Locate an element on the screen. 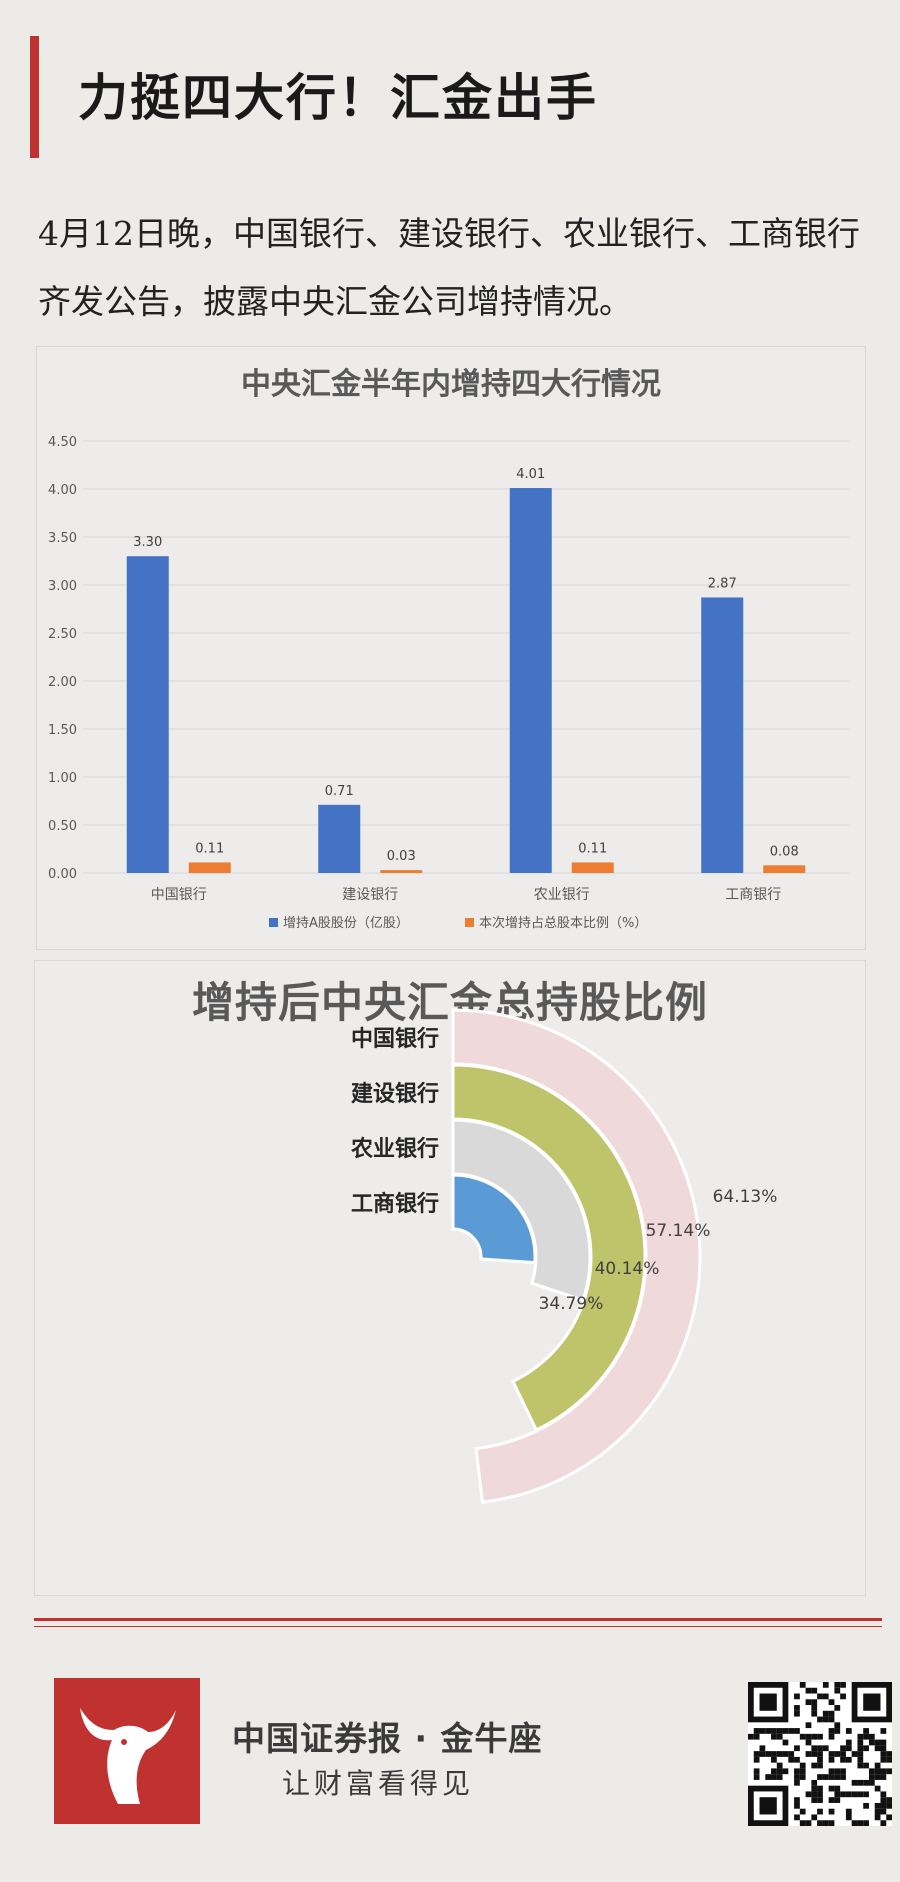 Image resolution: width=900 pixels, height=1882 pixels. category-label: 工商银行 is located at coordinates (395, 1204).